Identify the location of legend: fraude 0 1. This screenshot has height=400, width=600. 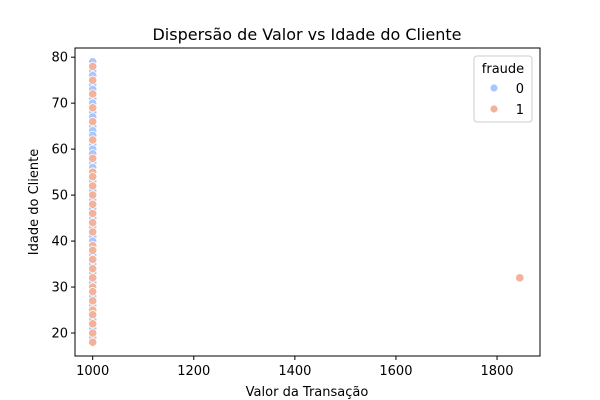
(503, 89).